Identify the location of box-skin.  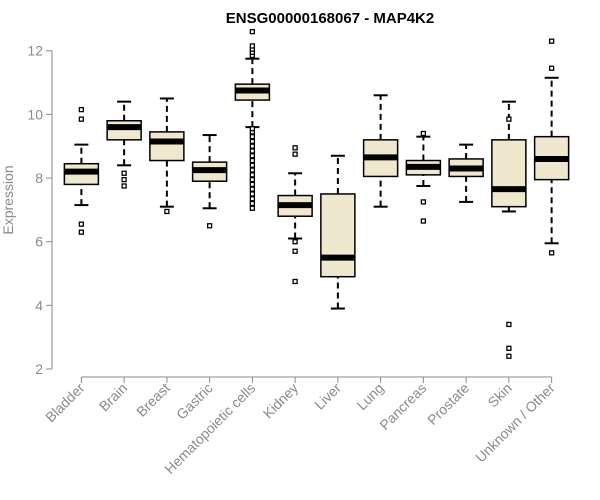
(509, 229).